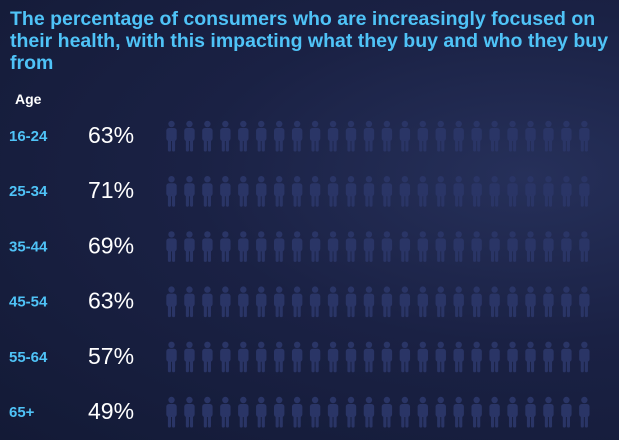 The height and width of the screenshot is (440, 619). I want to click on chart-row-45-54: 45-54 63%, so click(299, 302).